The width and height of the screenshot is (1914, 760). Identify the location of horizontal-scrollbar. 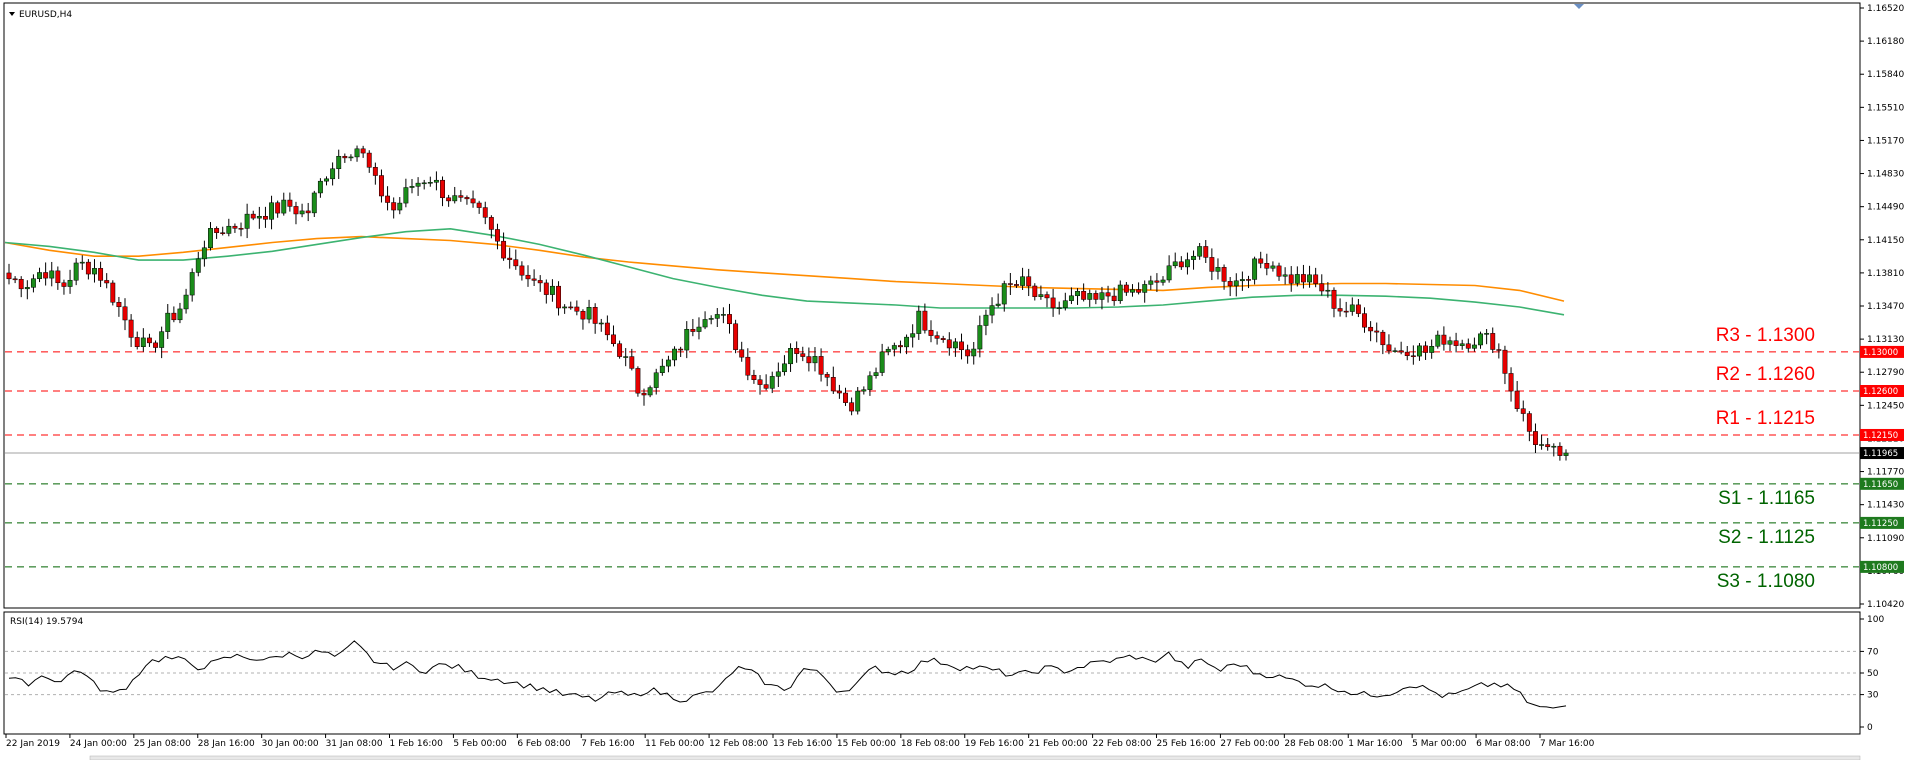
(975, 757).